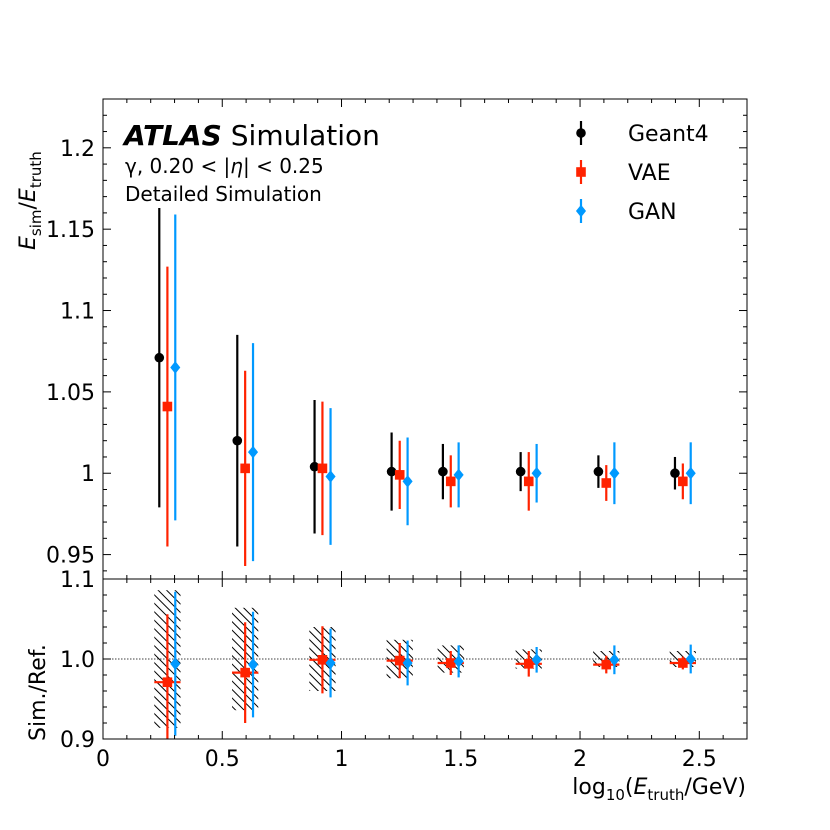 This screenshot has width=830, height=830. I want to click on top-y-axis-label: Esim/Etruth, so click(30, 200).